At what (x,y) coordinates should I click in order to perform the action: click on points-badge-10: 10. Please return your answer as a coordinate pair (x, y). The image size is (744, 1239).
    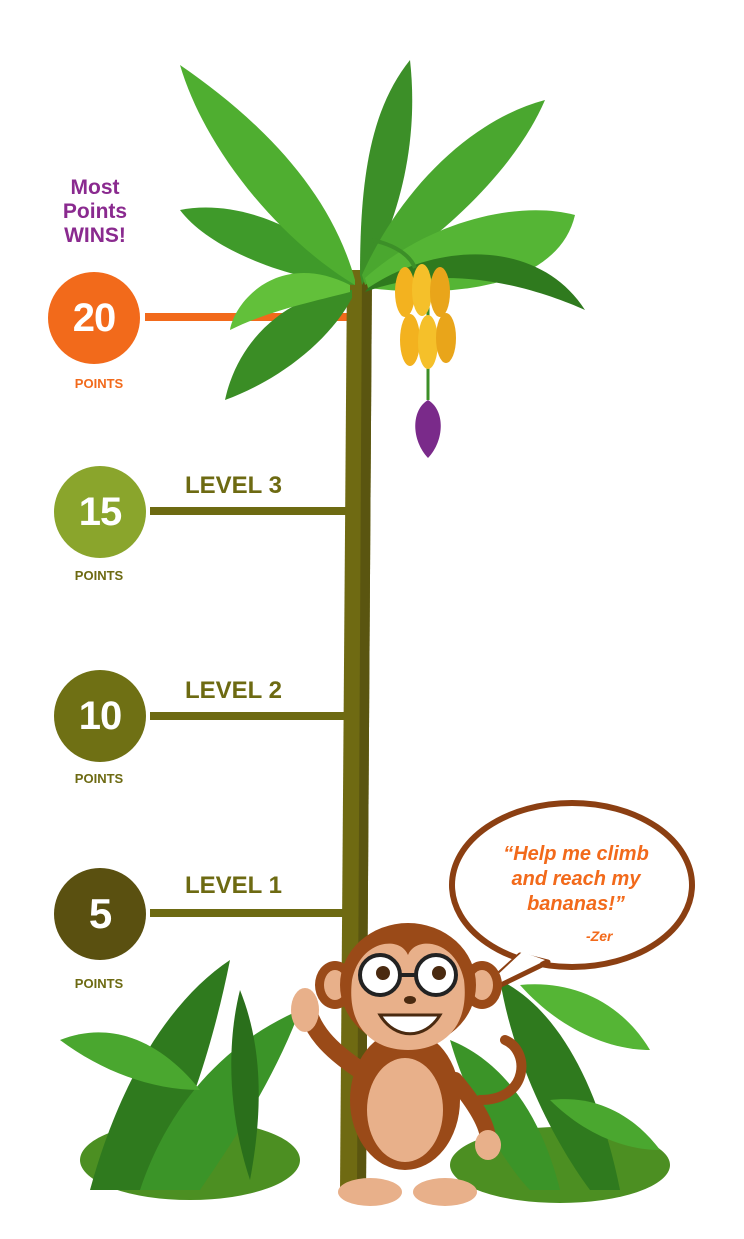
    Looking at the image, I should click on (100, 716).